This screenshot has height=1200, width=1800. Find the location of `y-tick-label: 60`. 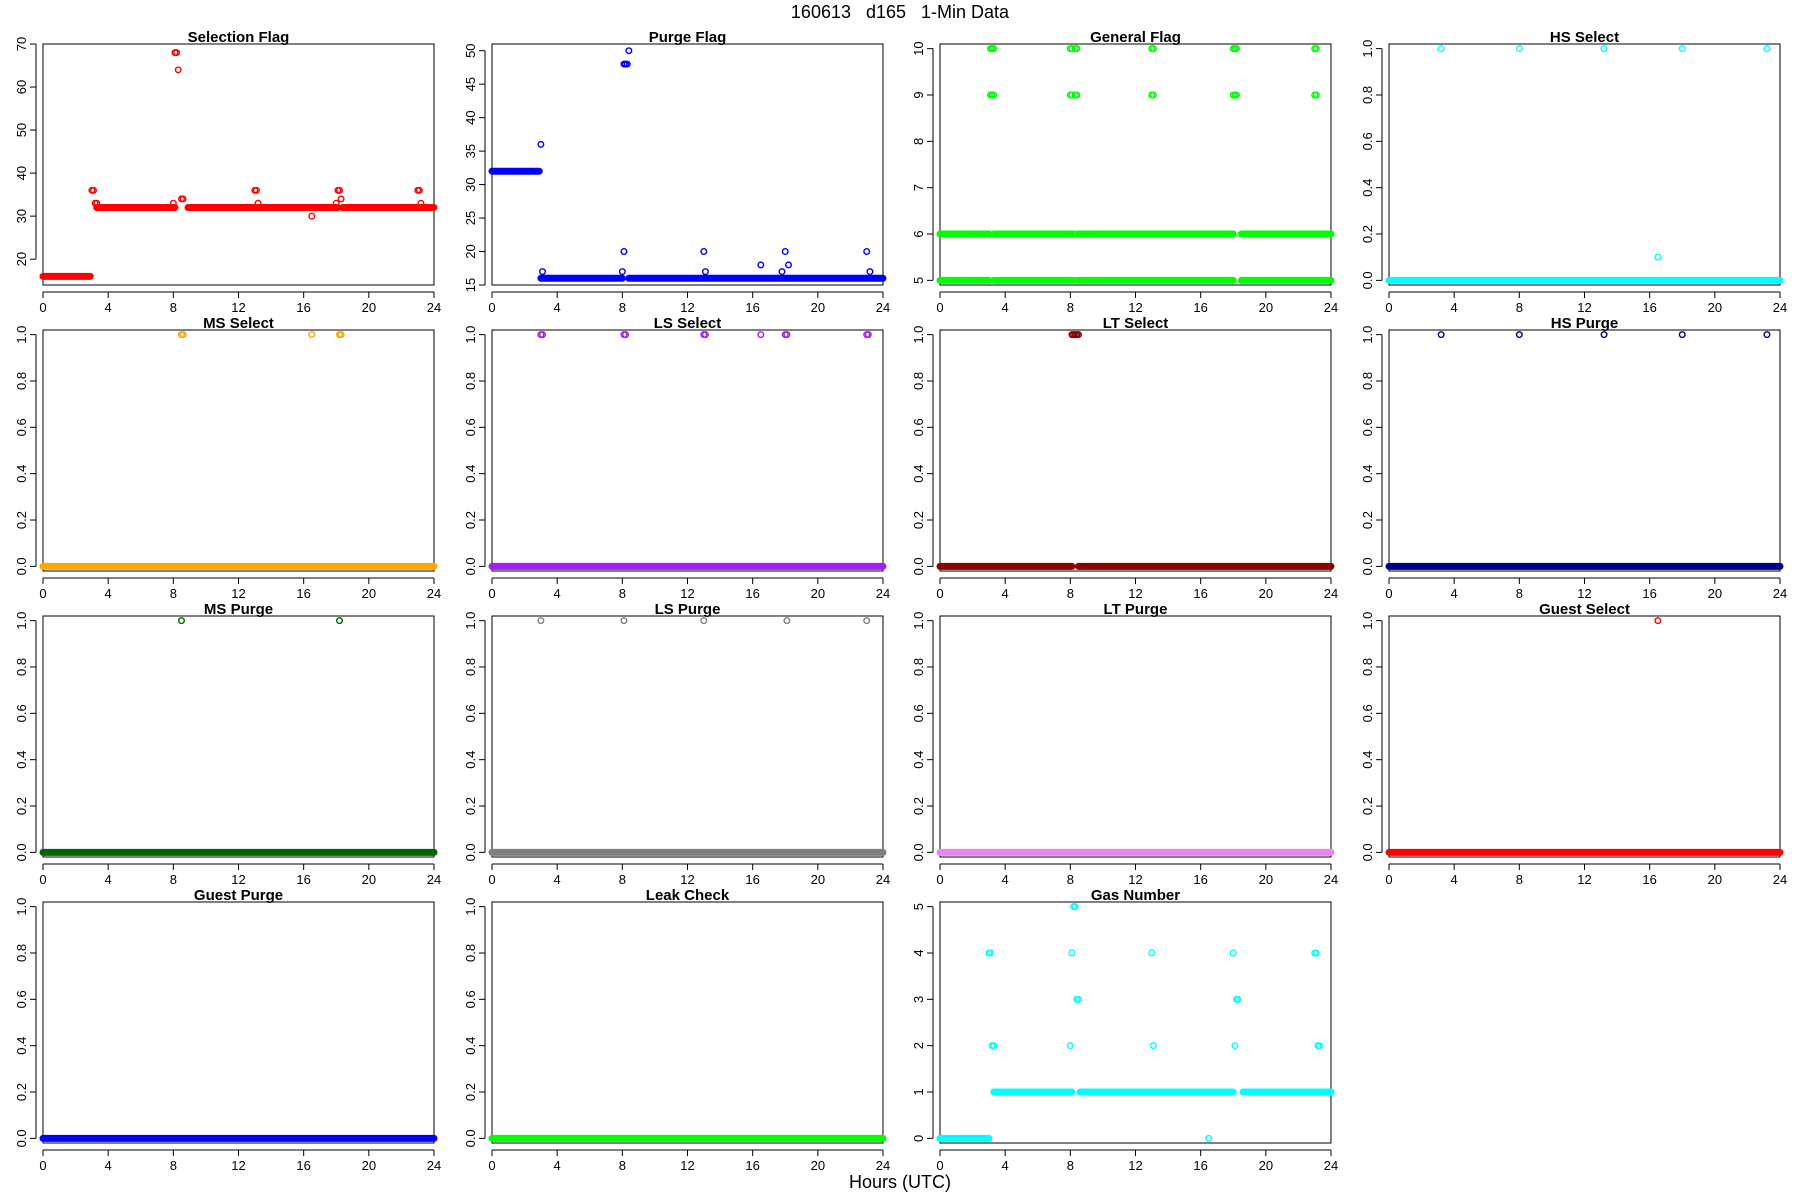

y-tick-label: 60 is located at coordinates (21, 87).